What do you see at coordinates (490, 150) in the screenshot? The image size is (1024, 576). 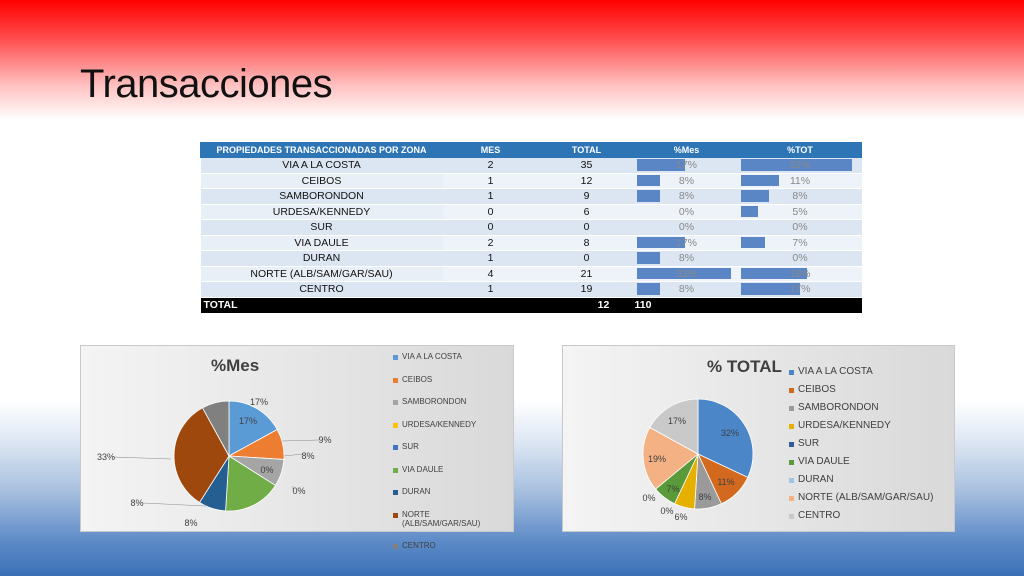 I see `header-mes: MES` at bounding box center [490, 150].